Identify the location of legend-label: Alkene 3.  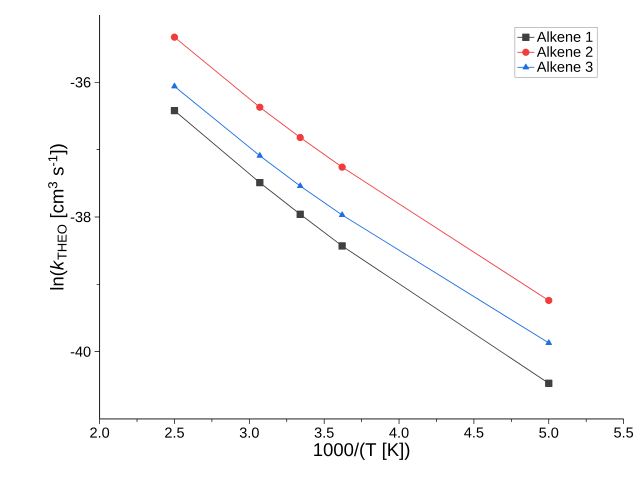
(564, 66).